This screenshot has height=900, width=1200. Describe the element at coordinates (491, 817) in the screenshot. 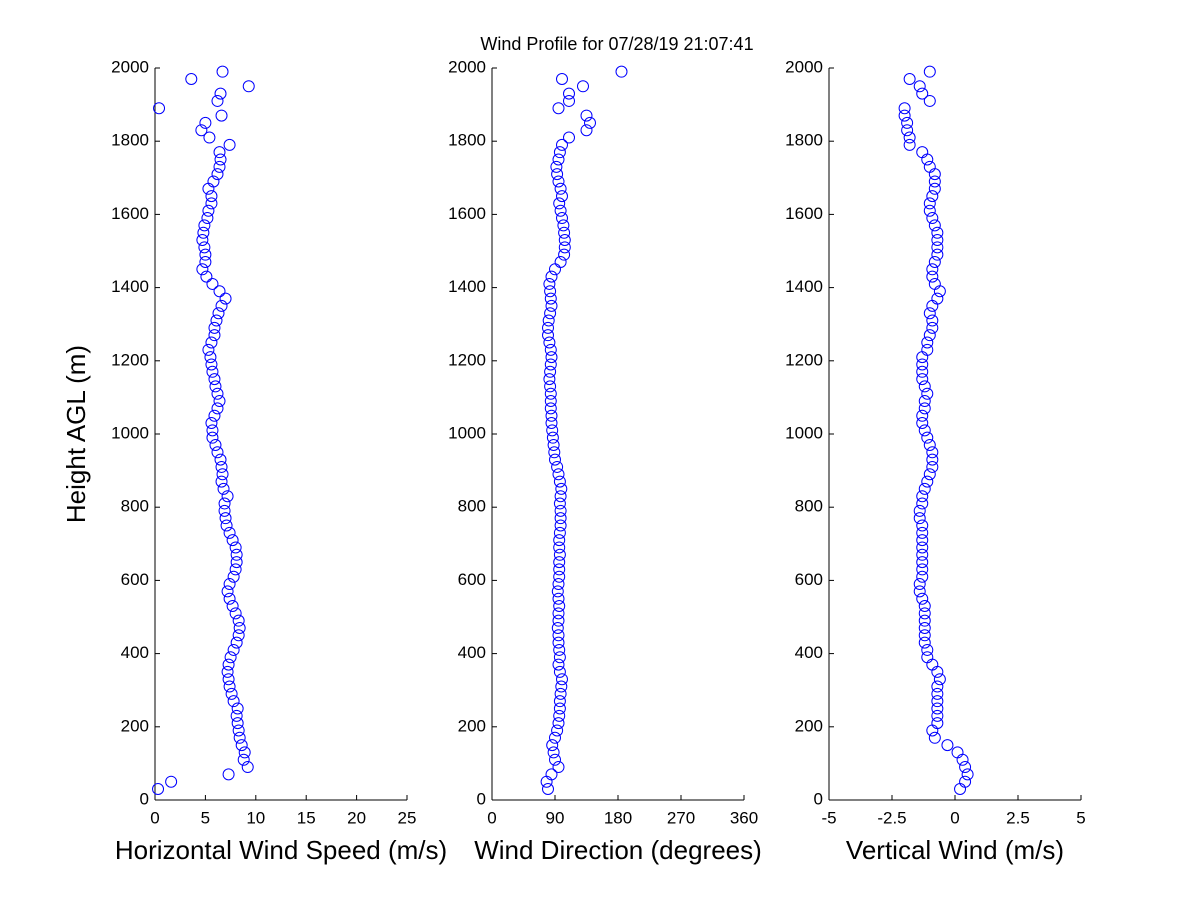

I see `x-tick-label: 0` at that location.